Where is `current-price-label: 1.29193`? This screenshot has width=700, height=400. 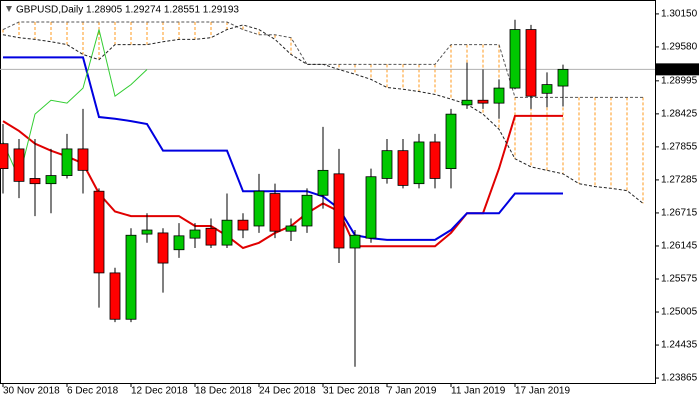
current-price-label: 1.29193 is located at coordinates (677, 69).